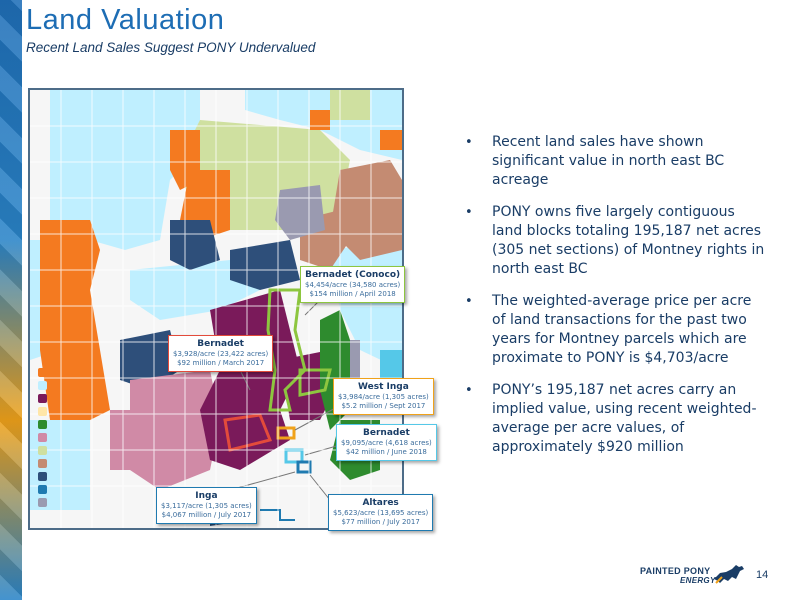 This screenshot has height=600, width=800. What do you see at coordinates (125, 20) in the screenshot?
I see `page-title: Land Valuation` at bounding box center [125, 20].